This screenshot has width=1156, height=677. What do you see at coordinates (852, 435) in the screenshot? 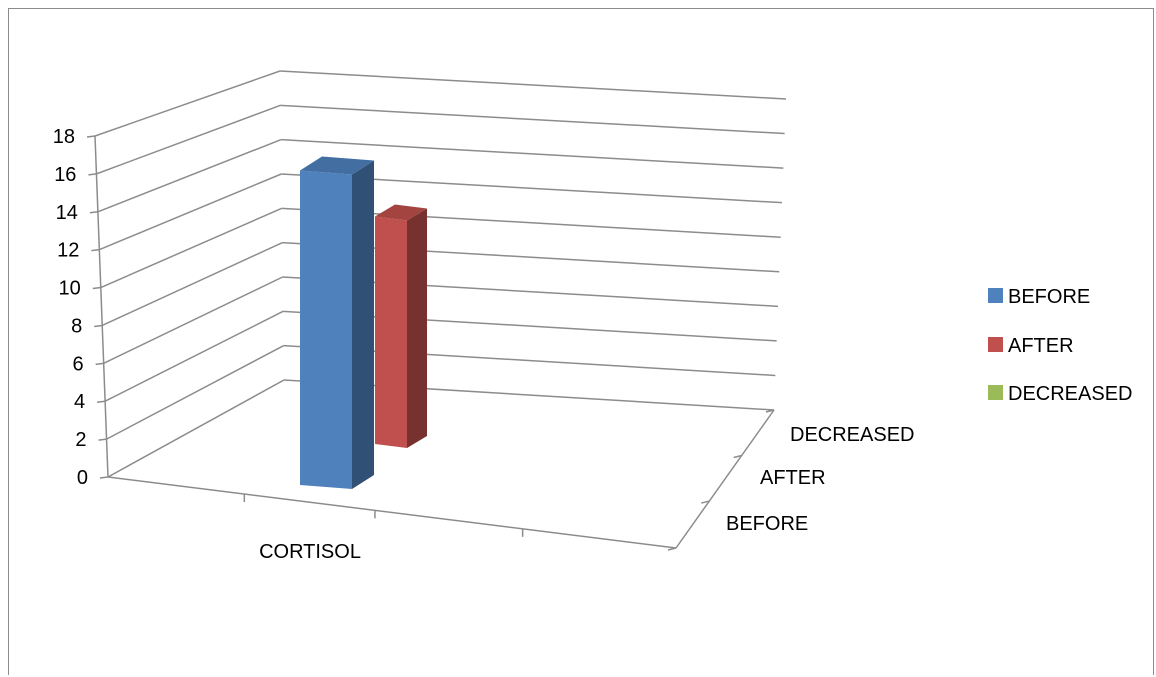
I see `depth-label-decreased: DECREASED` at bounding box center [852, 435].